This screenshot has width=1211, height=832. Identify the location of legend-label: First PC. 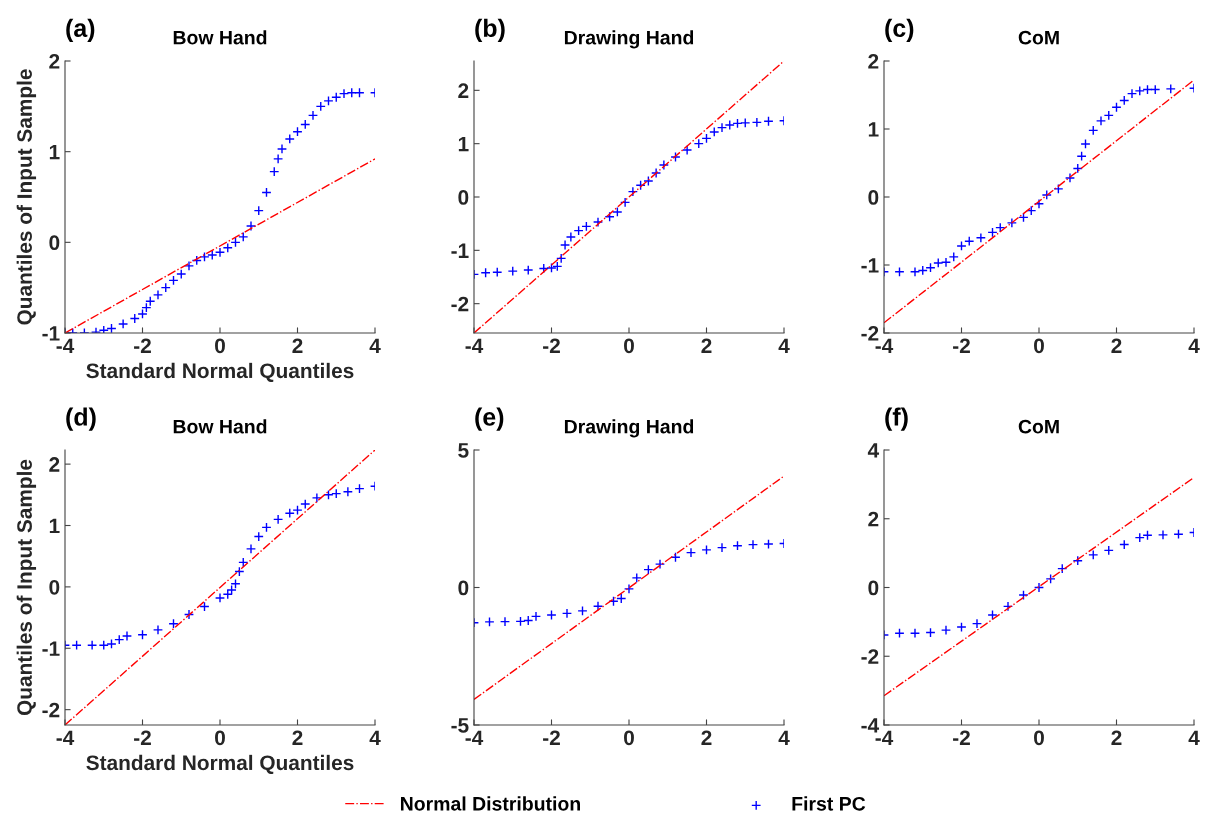
(829, 803).